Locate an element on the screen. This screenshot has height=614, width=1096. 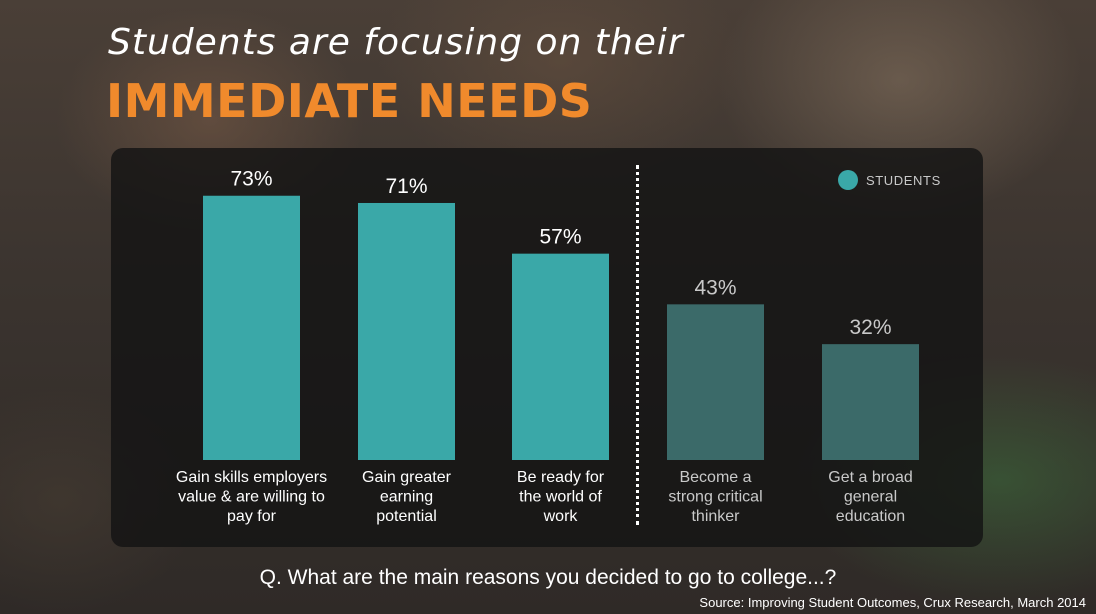
category-label-2: Gain greater earning potential is located at coordinates (407, 497).